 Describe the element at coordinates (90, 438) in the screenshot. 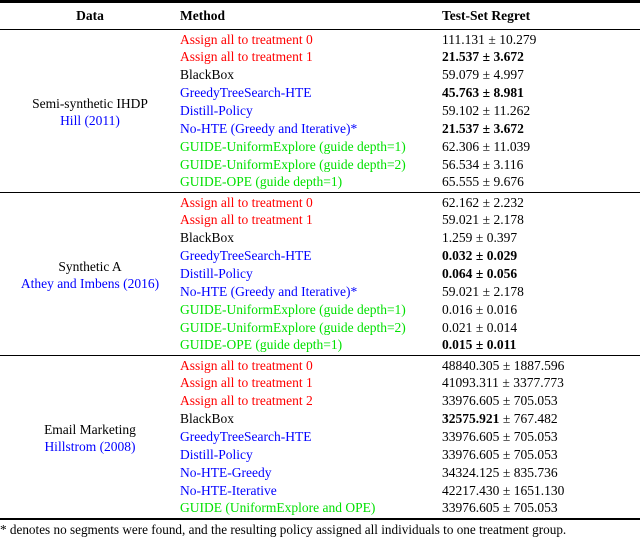

I see `dataset-cell: Email Marketing Hillstrom (2008)` at that location.